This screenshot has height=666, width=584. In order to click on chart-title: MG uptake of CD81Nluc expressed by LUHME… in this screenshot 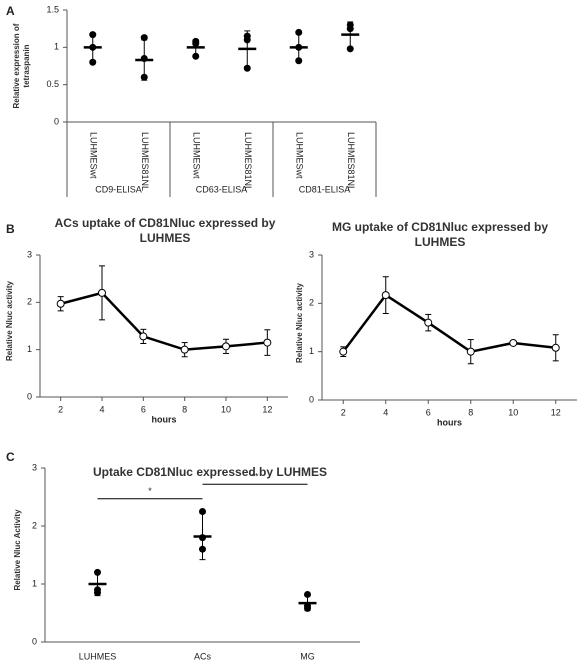, I will do `click(440, 234)`.